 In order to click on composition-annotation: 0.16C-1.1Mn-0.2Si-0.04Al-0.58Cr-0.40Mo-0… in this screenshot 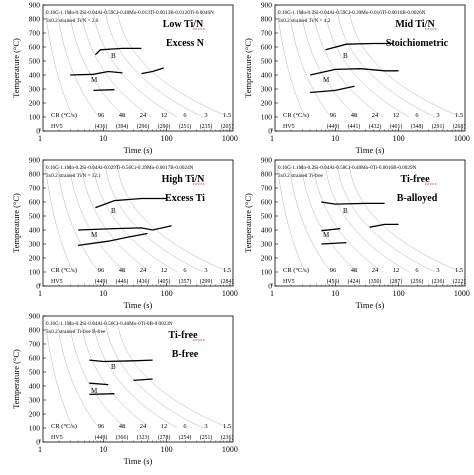, I will do `click(347, 168)`.